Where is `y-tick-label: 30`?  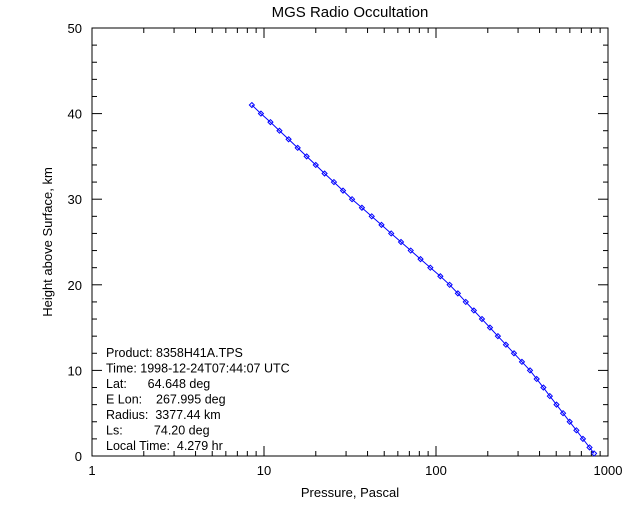 y-tick-label: 30 is located at coordinates (75, 199).